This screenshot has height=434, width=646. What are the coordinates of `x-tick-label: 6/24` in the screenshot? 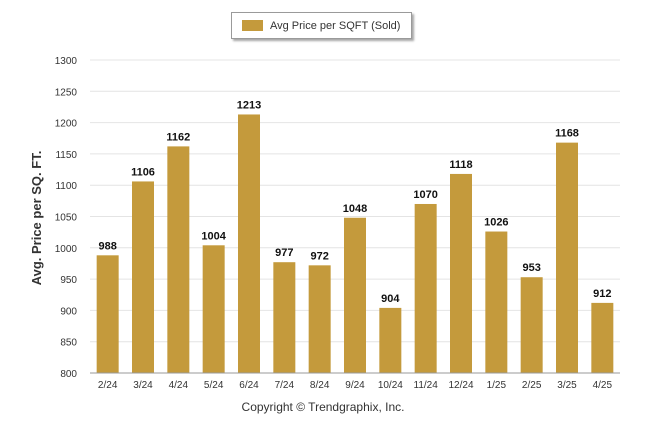 It's located at (249, 385).